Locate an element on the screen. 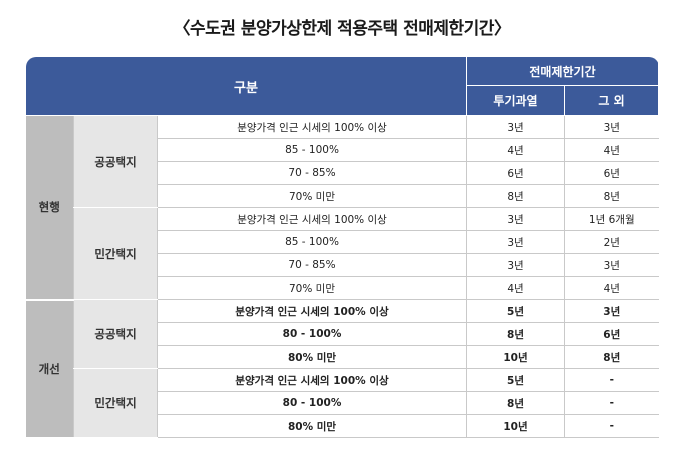 This screenshot has height=461, width=684. table-row: 80 - 100% 8년 6년 is located at coordinates (342, 334).